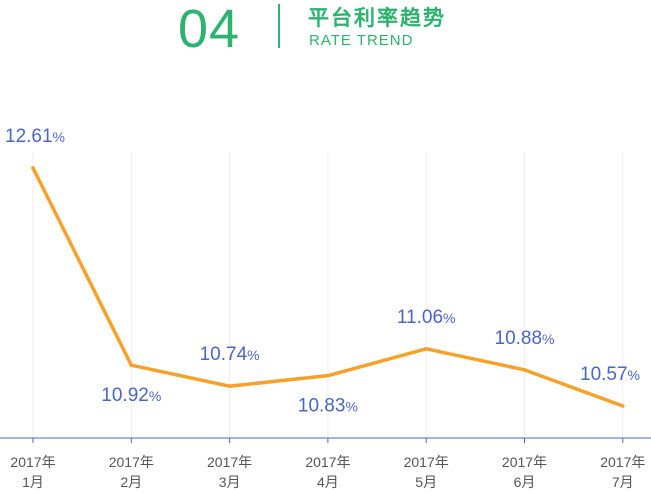  I want to click on x-tick-label: 2017年 1月, so click(32, 472).